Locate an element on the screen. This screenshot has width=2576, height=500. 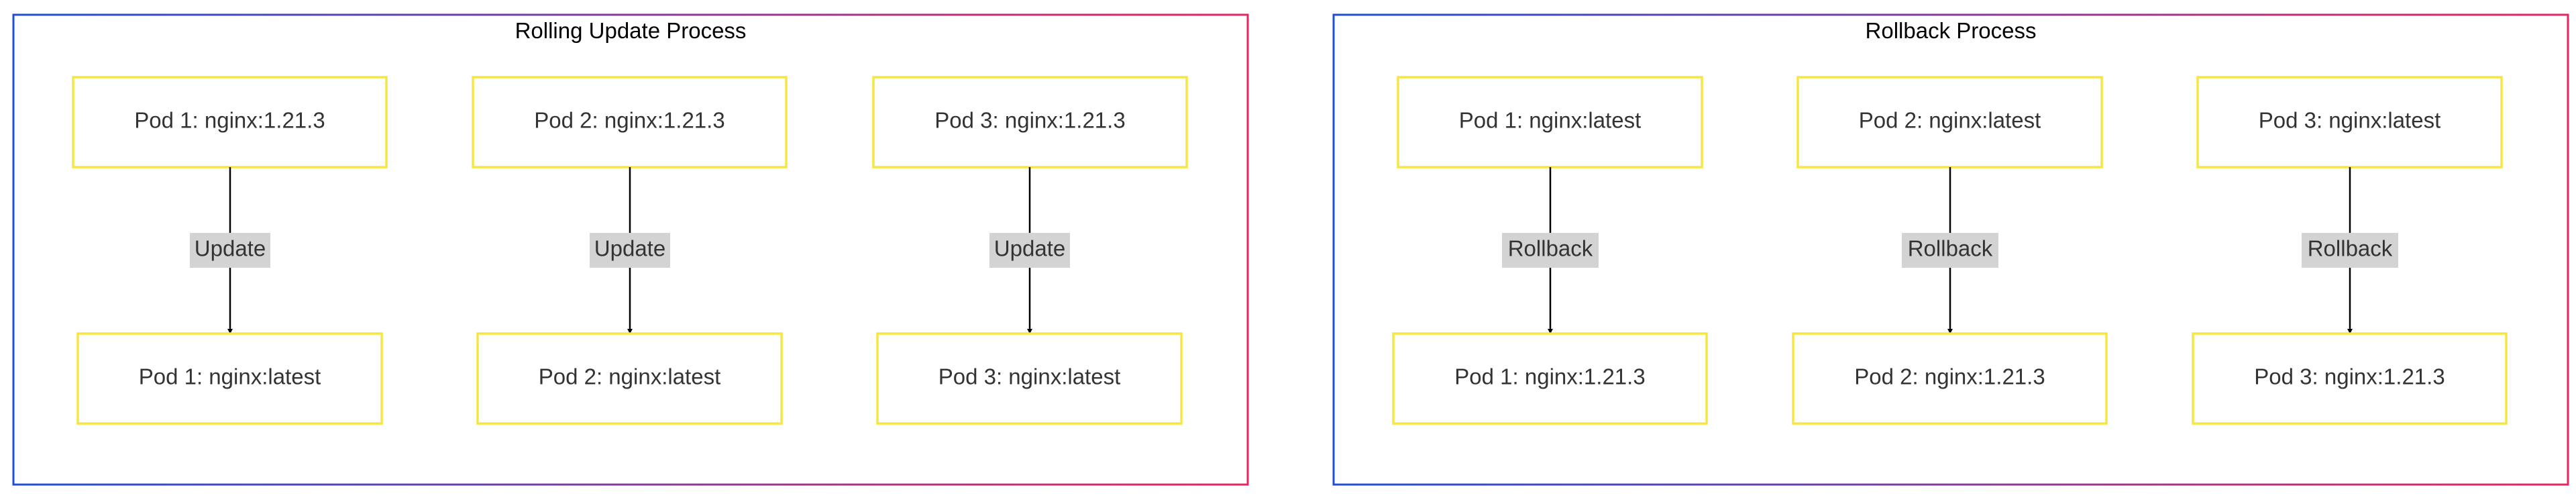
node-pod-2-source: Pod 2: nginx:1.21.3 is located at coordinates (630, 122).